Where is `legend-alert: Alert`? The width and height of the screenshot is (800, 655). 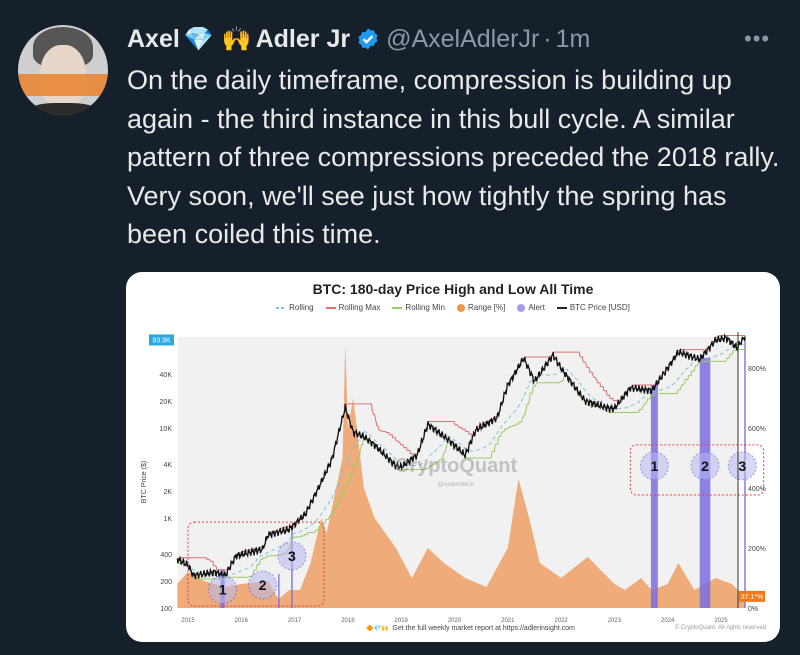 legend-alert: Alert is located at coordinates (531, 307).